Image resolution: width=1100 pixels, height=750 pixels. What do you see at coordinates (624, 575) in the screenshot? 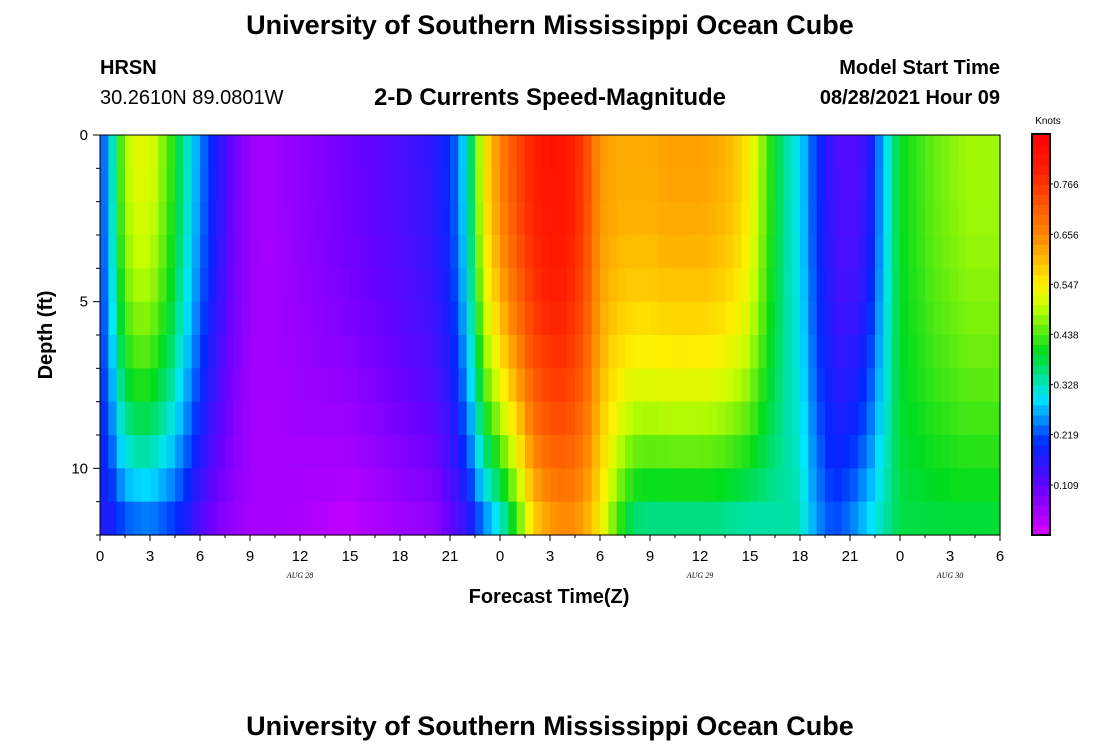
I see `date-labels: AUG 28 AUG 29 AUG 30` at bounding box center [624, 575].